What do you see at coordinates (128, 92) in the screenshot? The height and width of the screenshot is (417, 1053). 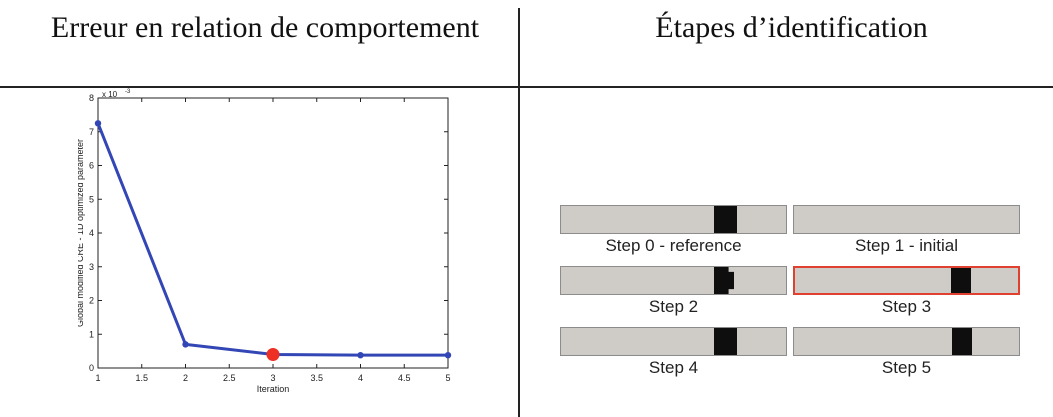 I see `y-exponent-power: -3` at bounding box center [128, 92].